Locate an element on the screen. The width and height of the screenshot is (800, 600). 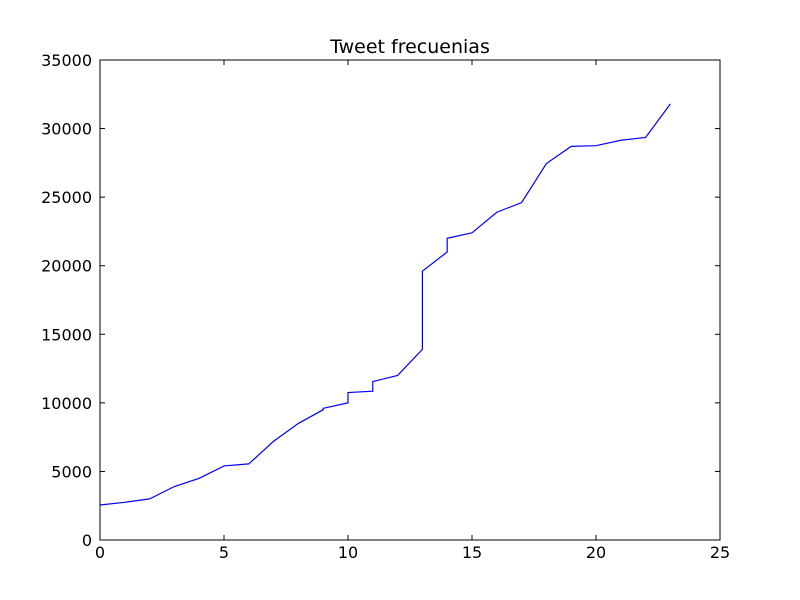
x-tick-label: 15 is located at coordinates (472, 552).